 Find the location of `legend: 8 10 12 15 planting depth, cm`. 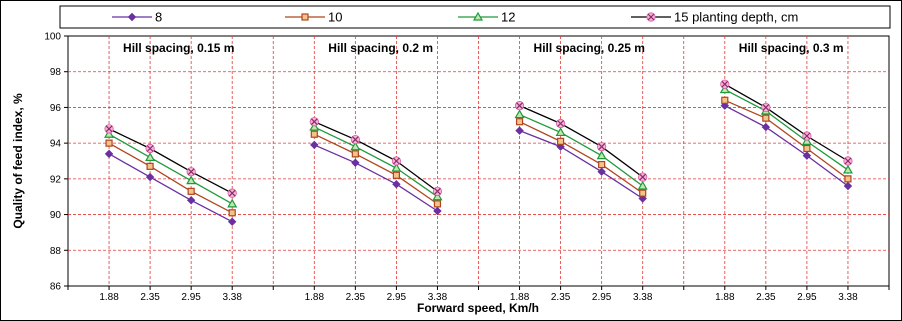

legend: 8 10 12 15 planting depth, cm is located at coordinates (455, 17).